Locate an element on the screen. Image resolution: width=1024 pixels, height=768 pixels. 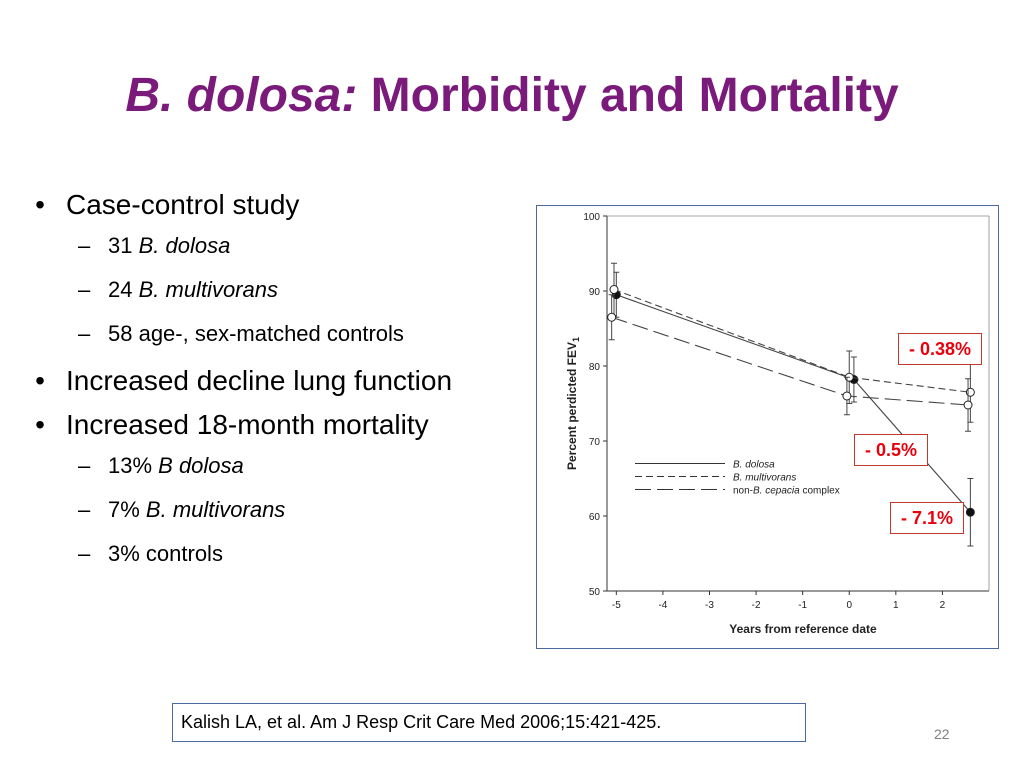
y-tick-label: 60 is located at coordinates (595, 517).